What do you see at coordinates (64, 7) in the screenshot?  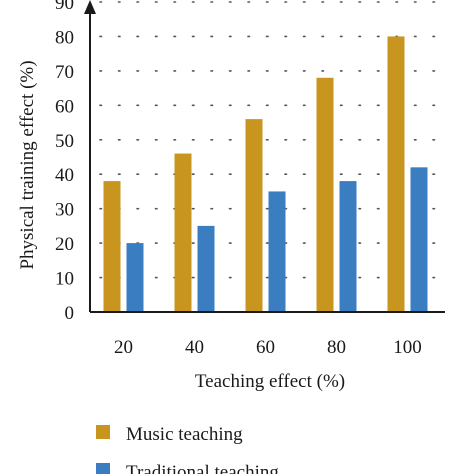 I see `y-tick-label: 90` at bounding box center [64, 7].